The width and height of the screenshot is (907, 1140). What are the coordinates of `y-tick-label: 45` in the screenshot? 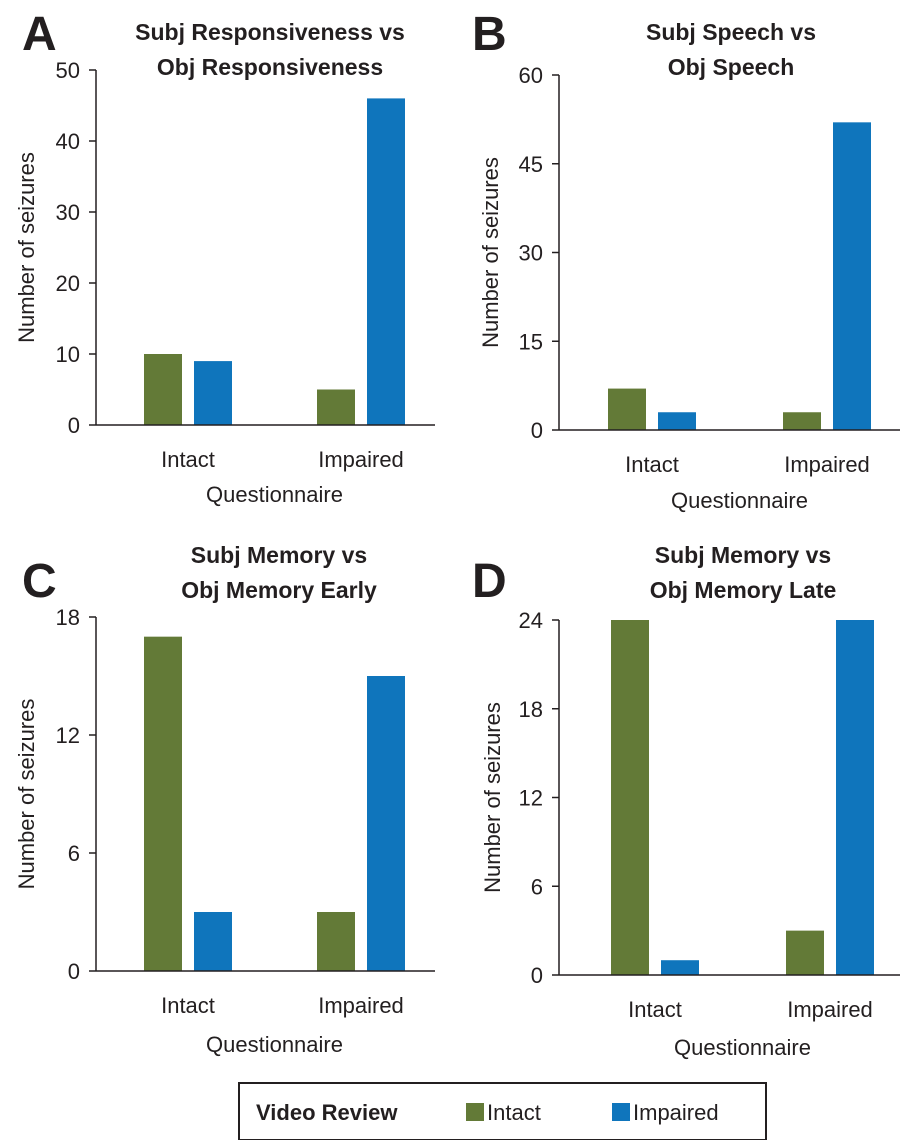 It's located at (531, 164).